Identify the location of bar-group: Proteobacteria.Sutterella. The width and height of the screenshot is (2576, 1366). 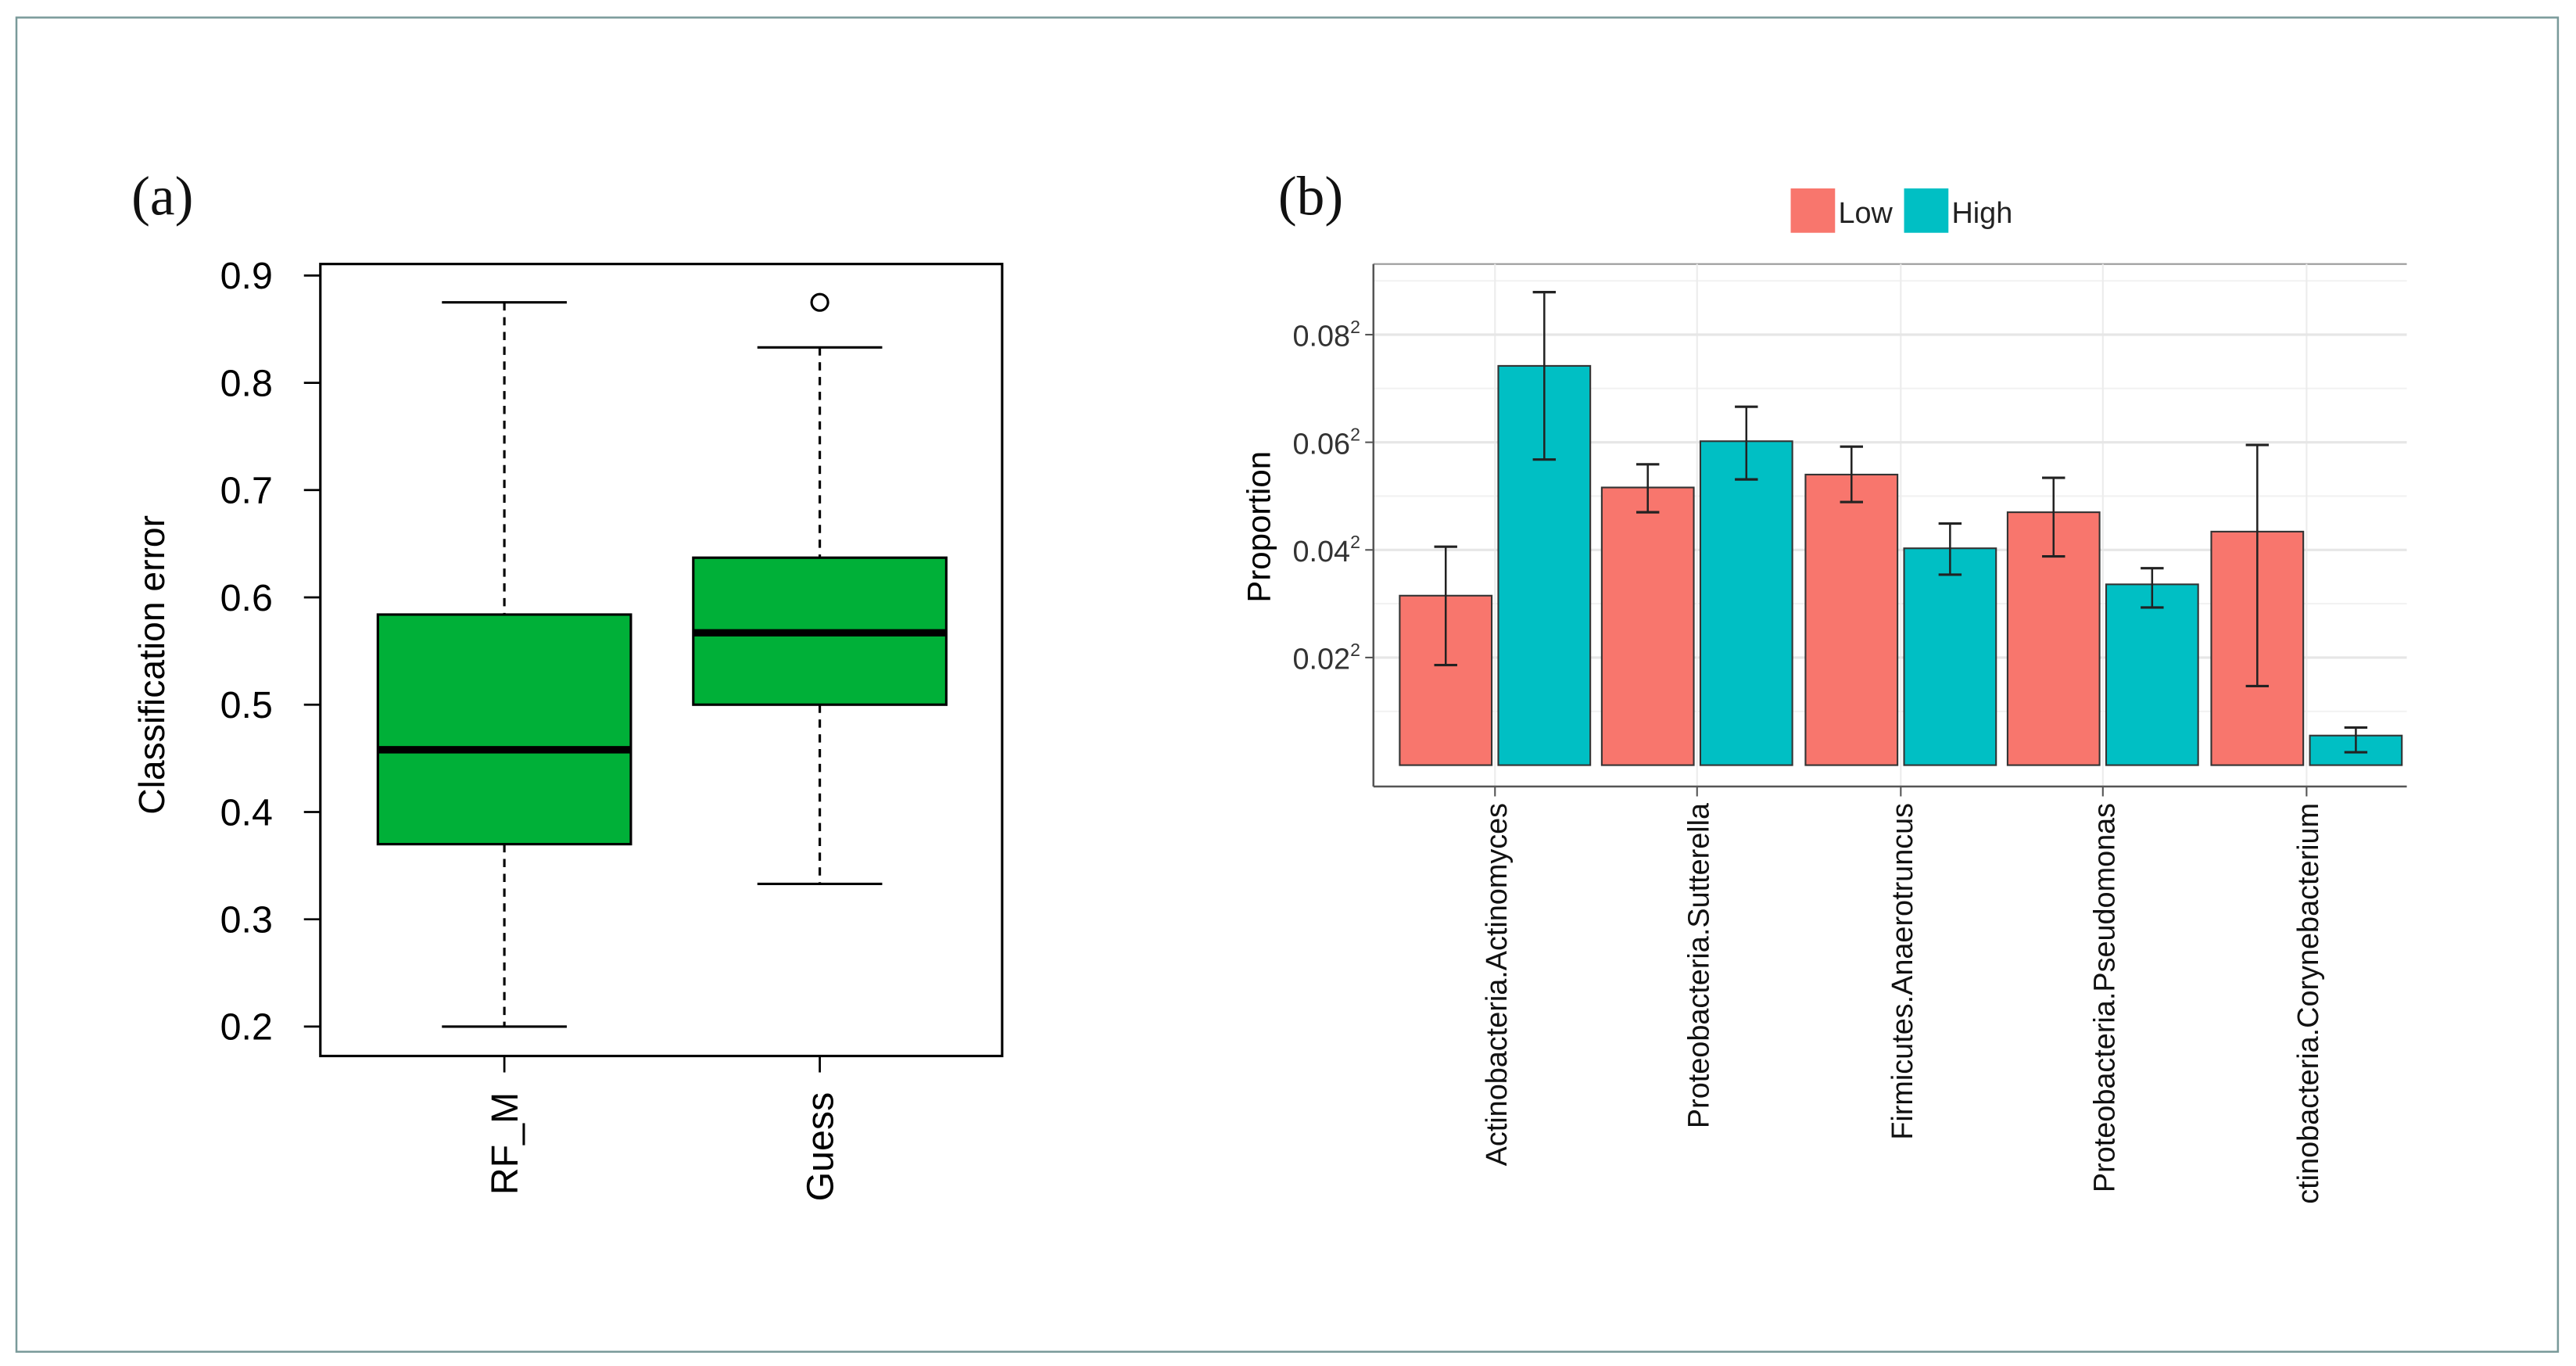
(1696, 766).